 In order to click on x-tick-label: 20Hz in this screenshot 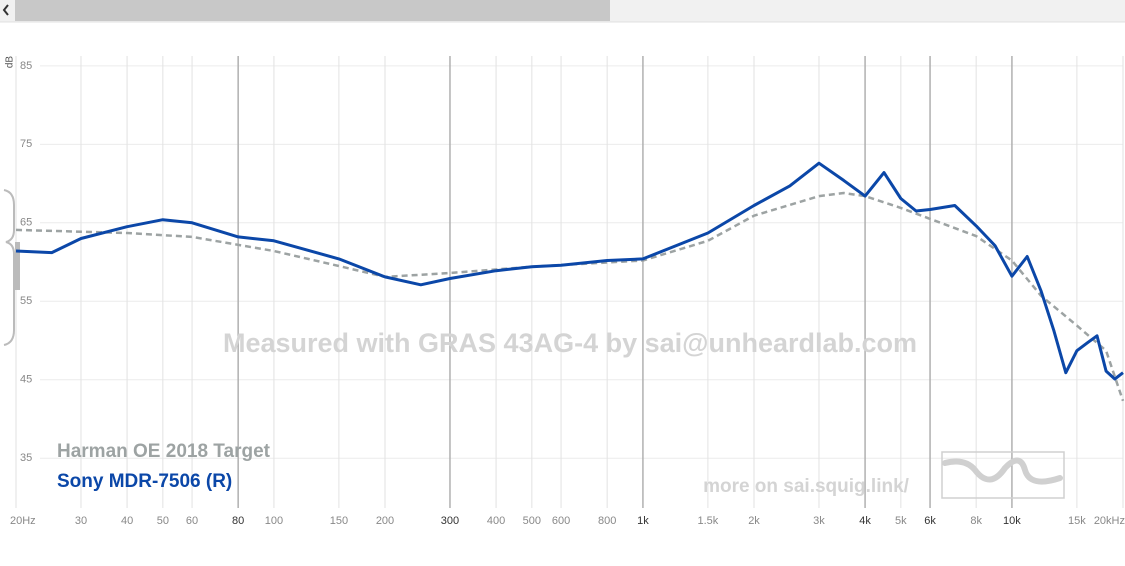, I will do `click(23, 521)`.